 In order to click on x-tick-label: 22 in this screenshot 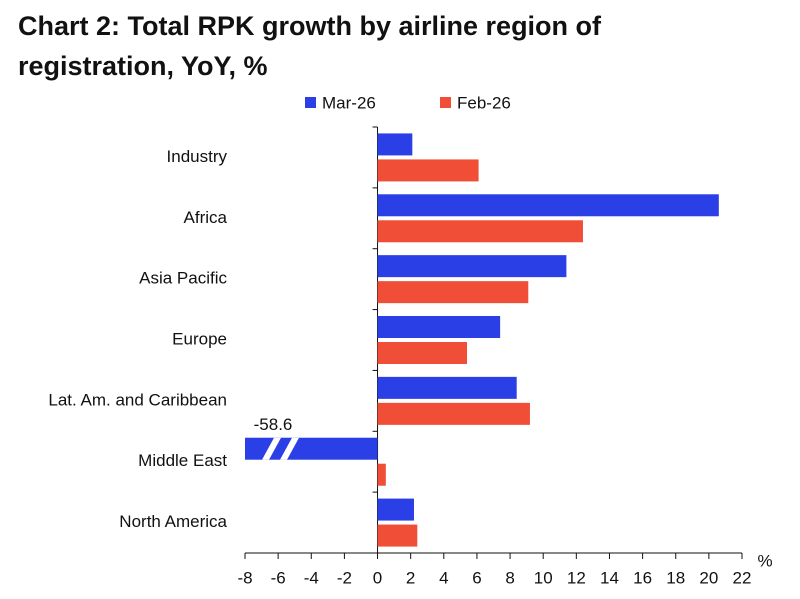, I will do `click(742, 577)`.